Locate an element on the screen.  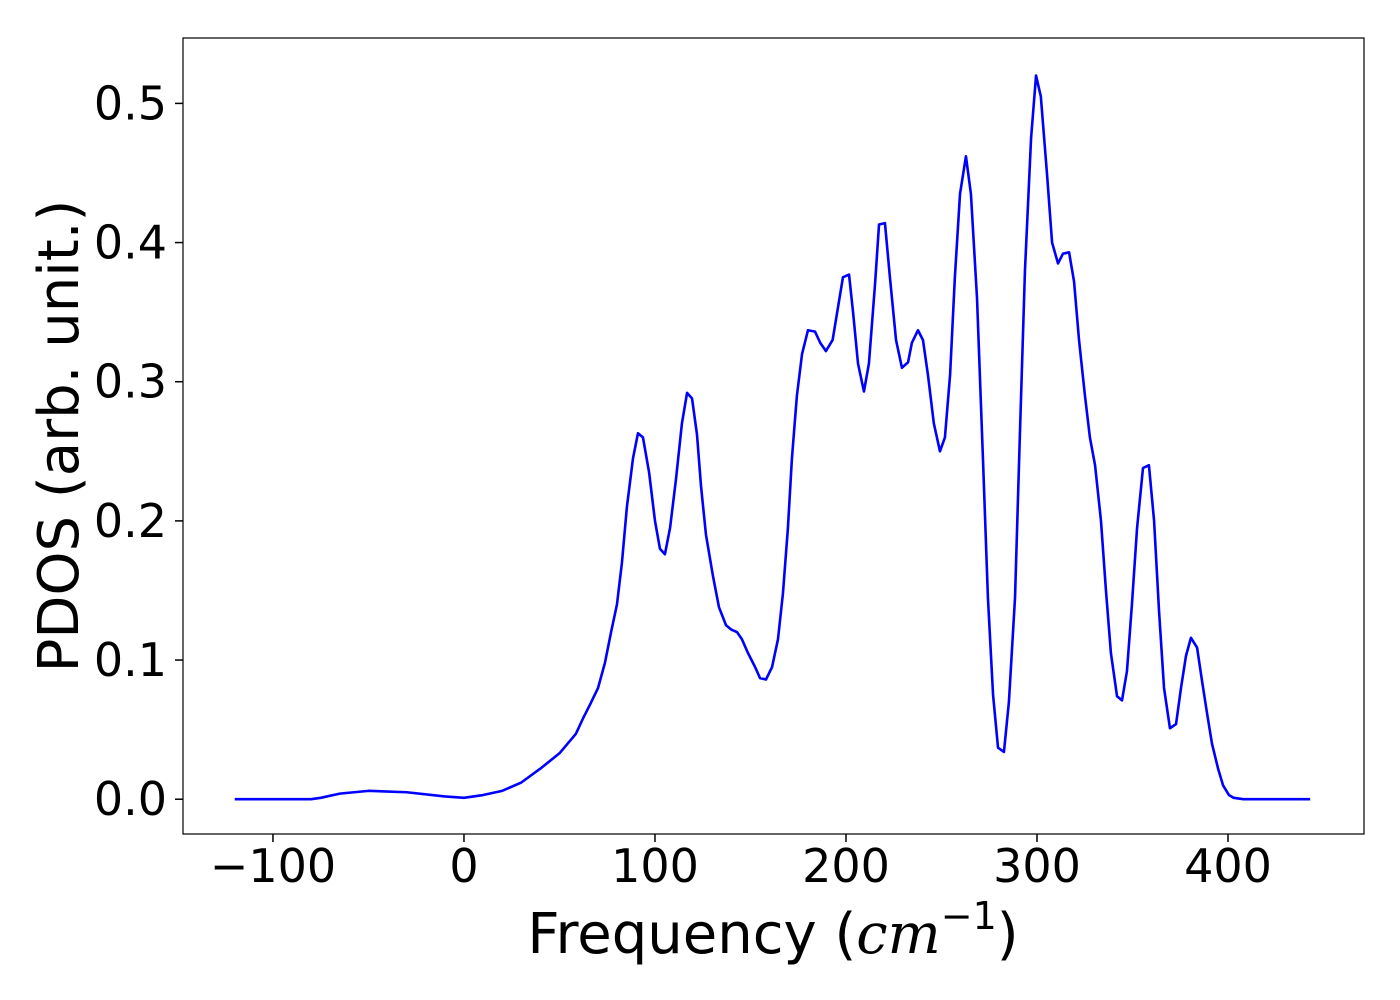
x-label-close: ) is located at coordinates (1008, 934).